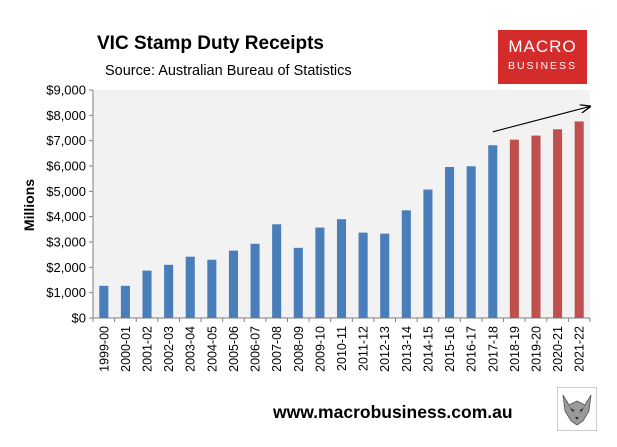 This screenshot has height=447, width=617. Describe the element at coordinates (104, 349) in the screenshot. I see `x-tick-label: 1999-00` at that location.